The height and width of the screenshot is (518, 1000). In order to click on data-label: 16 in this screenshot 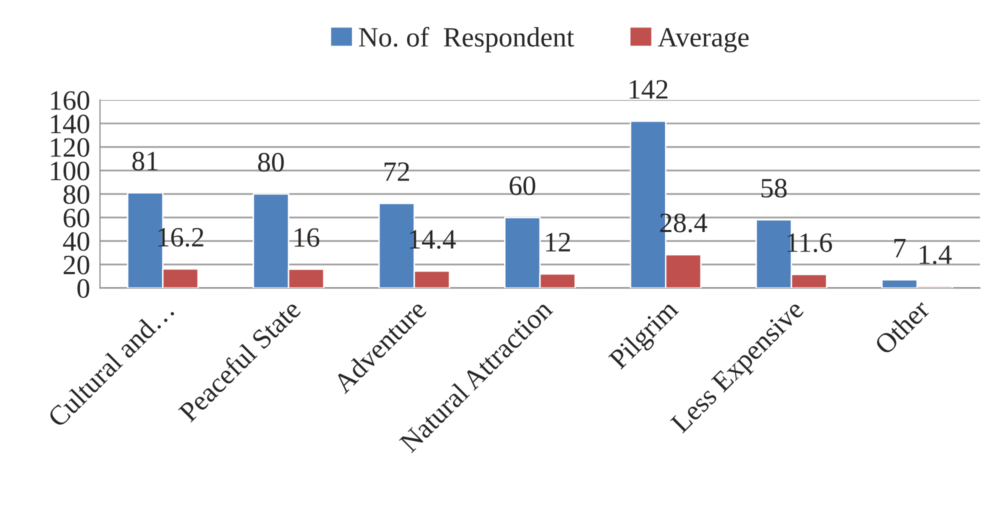, I will do `click(307, 237)`.